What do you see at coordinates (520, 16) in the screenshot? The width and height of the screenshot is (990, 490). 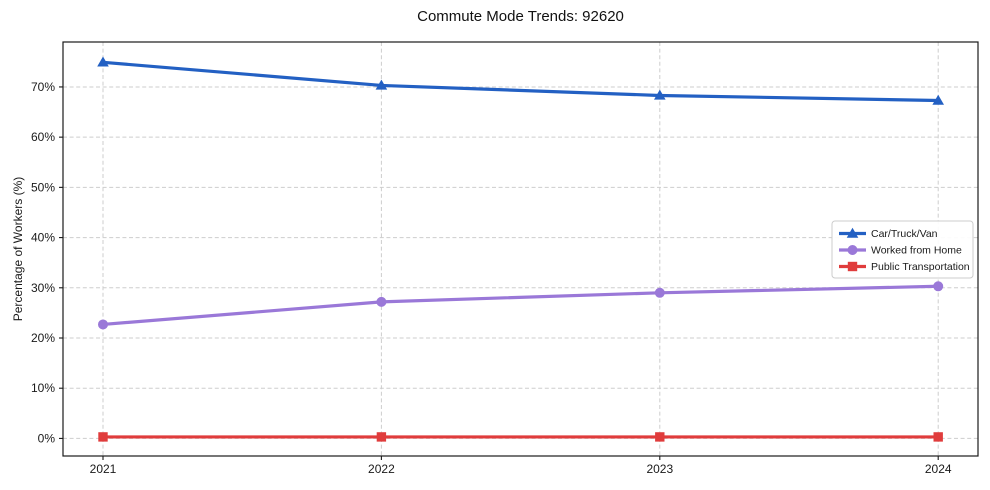 I see `chart-title: Commute Mode Trends: 92620` at bounding box center [520, 16].